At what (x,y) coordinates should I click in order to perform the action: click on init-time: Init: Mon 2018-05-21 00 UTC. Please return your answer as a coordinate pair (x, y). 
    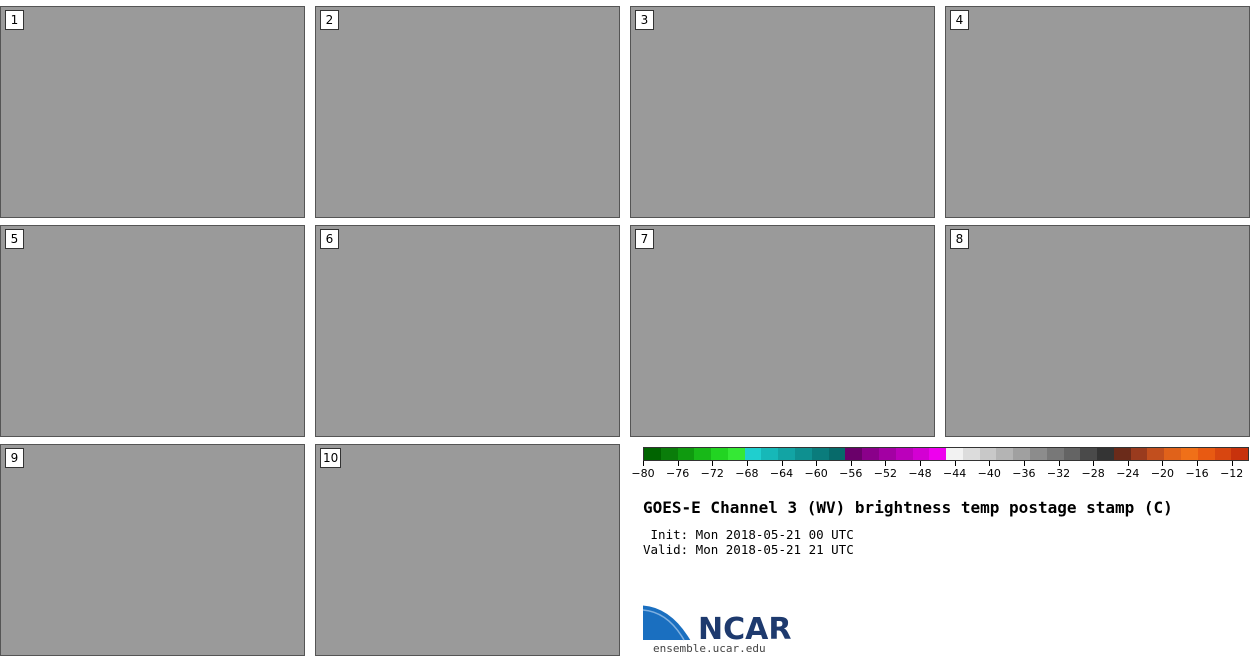
    Looking at the image, I should click on (748, 534).